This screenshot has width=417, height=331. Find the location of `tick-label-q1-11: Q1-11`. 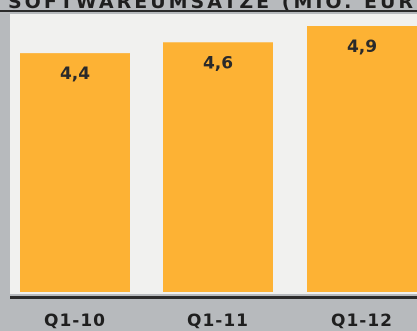

tick-label-q1-11: Q1-11 is located at coordinates (218, 321).